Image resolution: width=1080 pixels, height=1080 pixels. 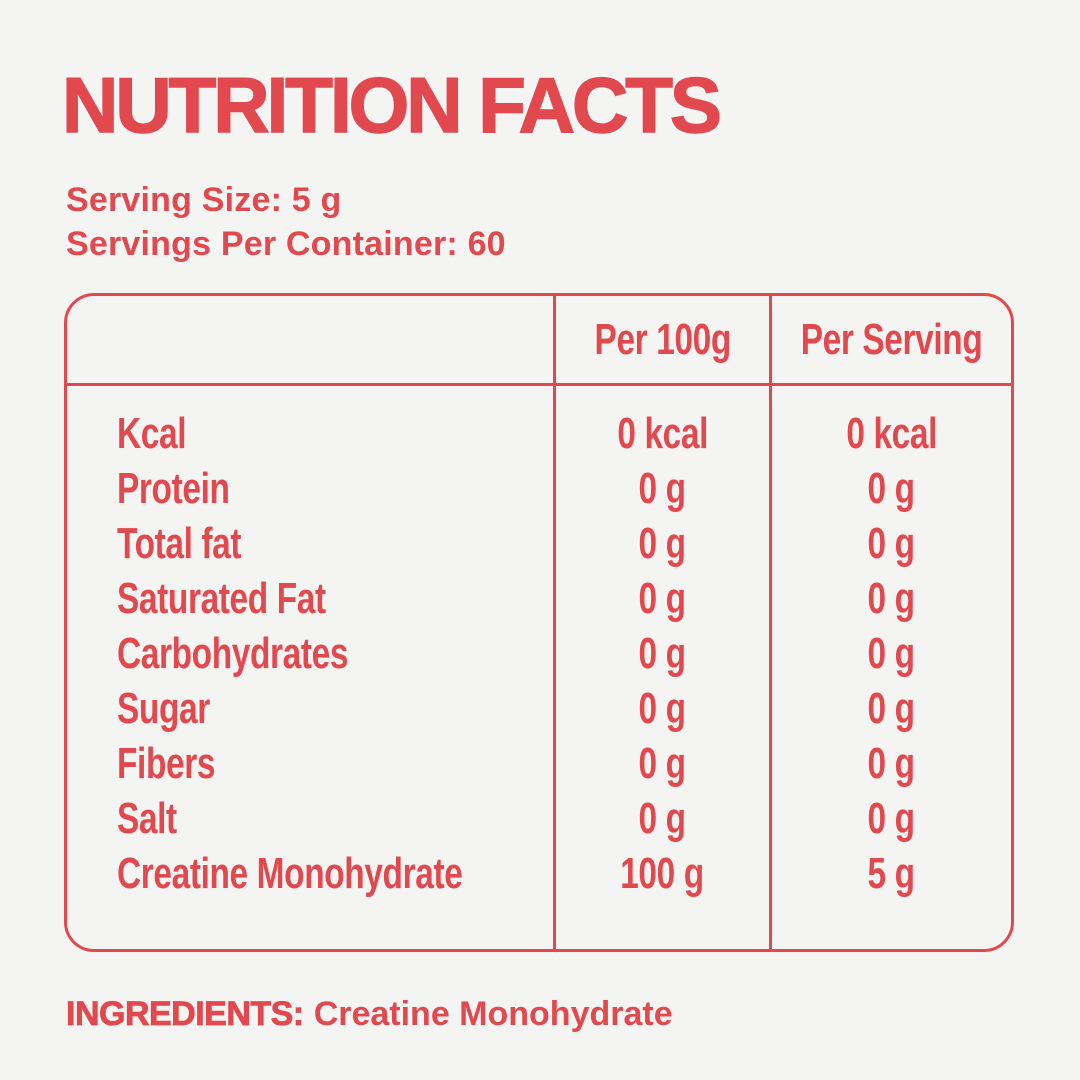 I want to click on table-row-label: Fibers, so click(x=166, y=763).